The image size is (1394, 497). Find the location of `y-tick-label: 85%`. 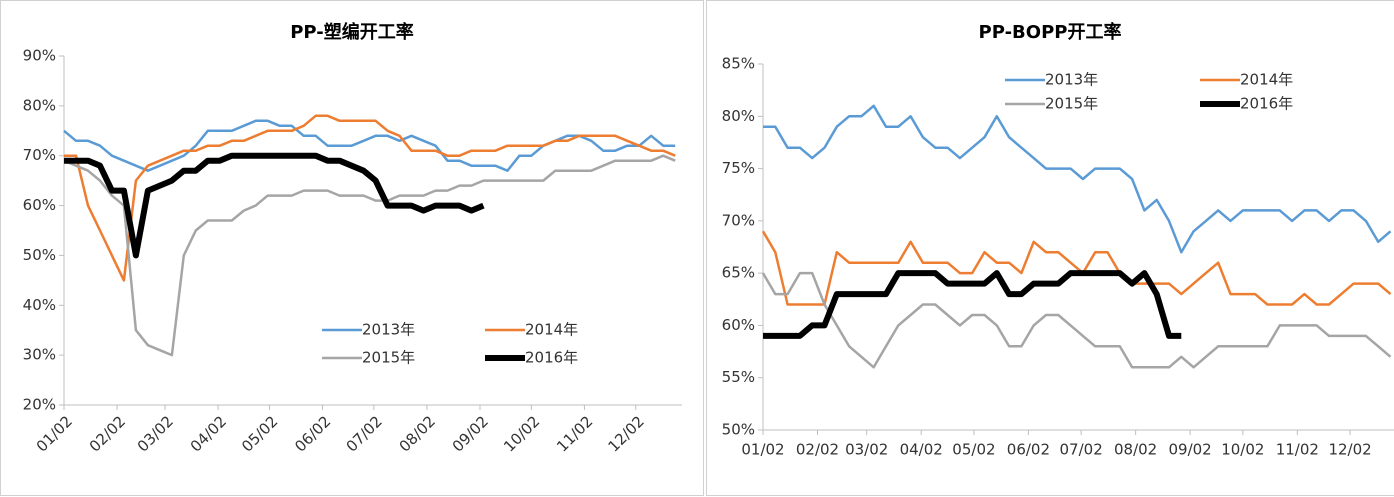

y-tick-label: 85% is located at coordinates (738, 64).